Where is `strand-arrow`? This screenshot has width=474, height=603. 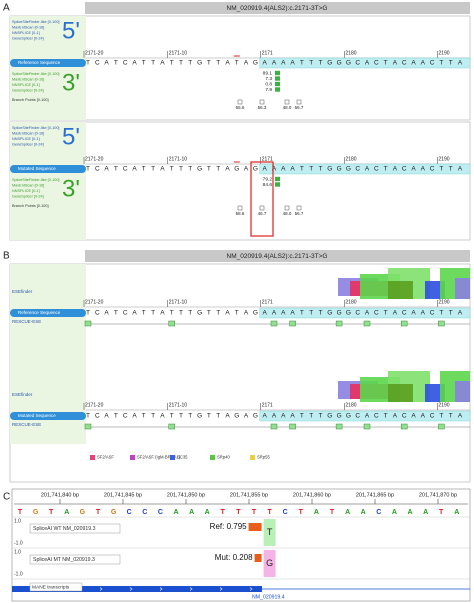 strand-arrow is located at coordinates (161, 589).